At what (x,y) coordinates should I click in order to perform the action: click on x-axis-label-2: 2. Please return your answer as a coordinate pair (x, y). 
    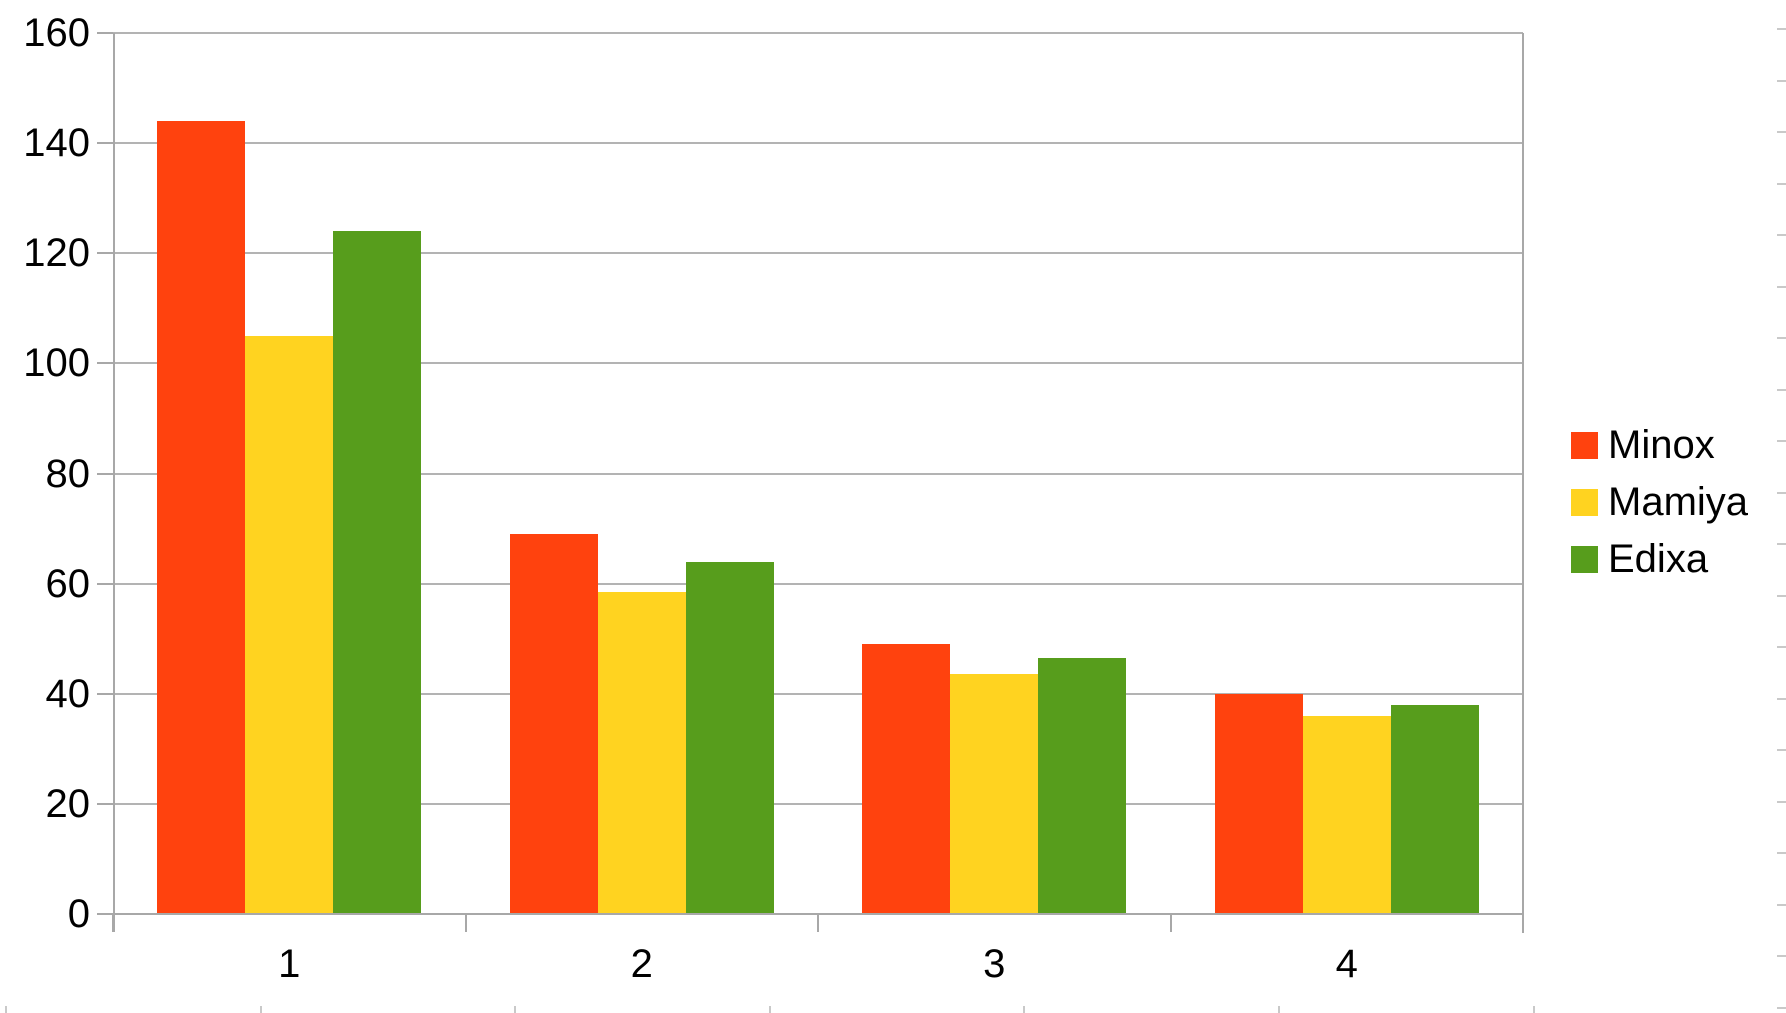
    Looking at the image, I should click on (641, 964).